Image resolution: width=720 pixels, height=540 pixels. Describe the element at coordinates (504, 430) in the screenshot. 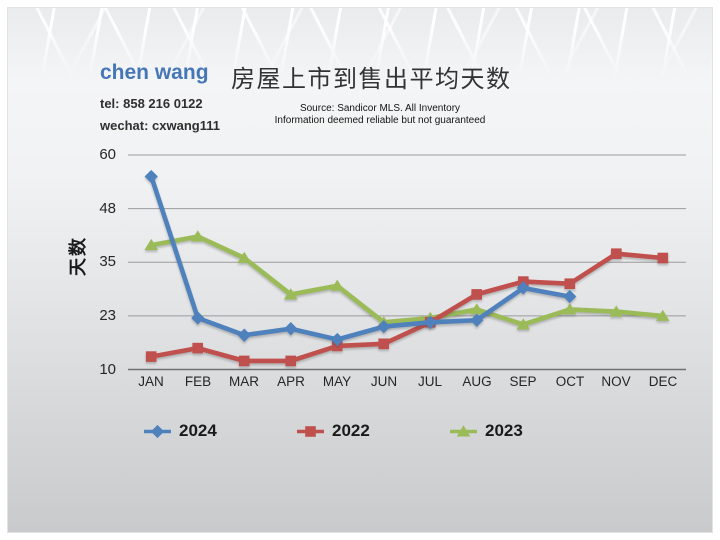

I see `legend-label-2023: 2023` at that location.